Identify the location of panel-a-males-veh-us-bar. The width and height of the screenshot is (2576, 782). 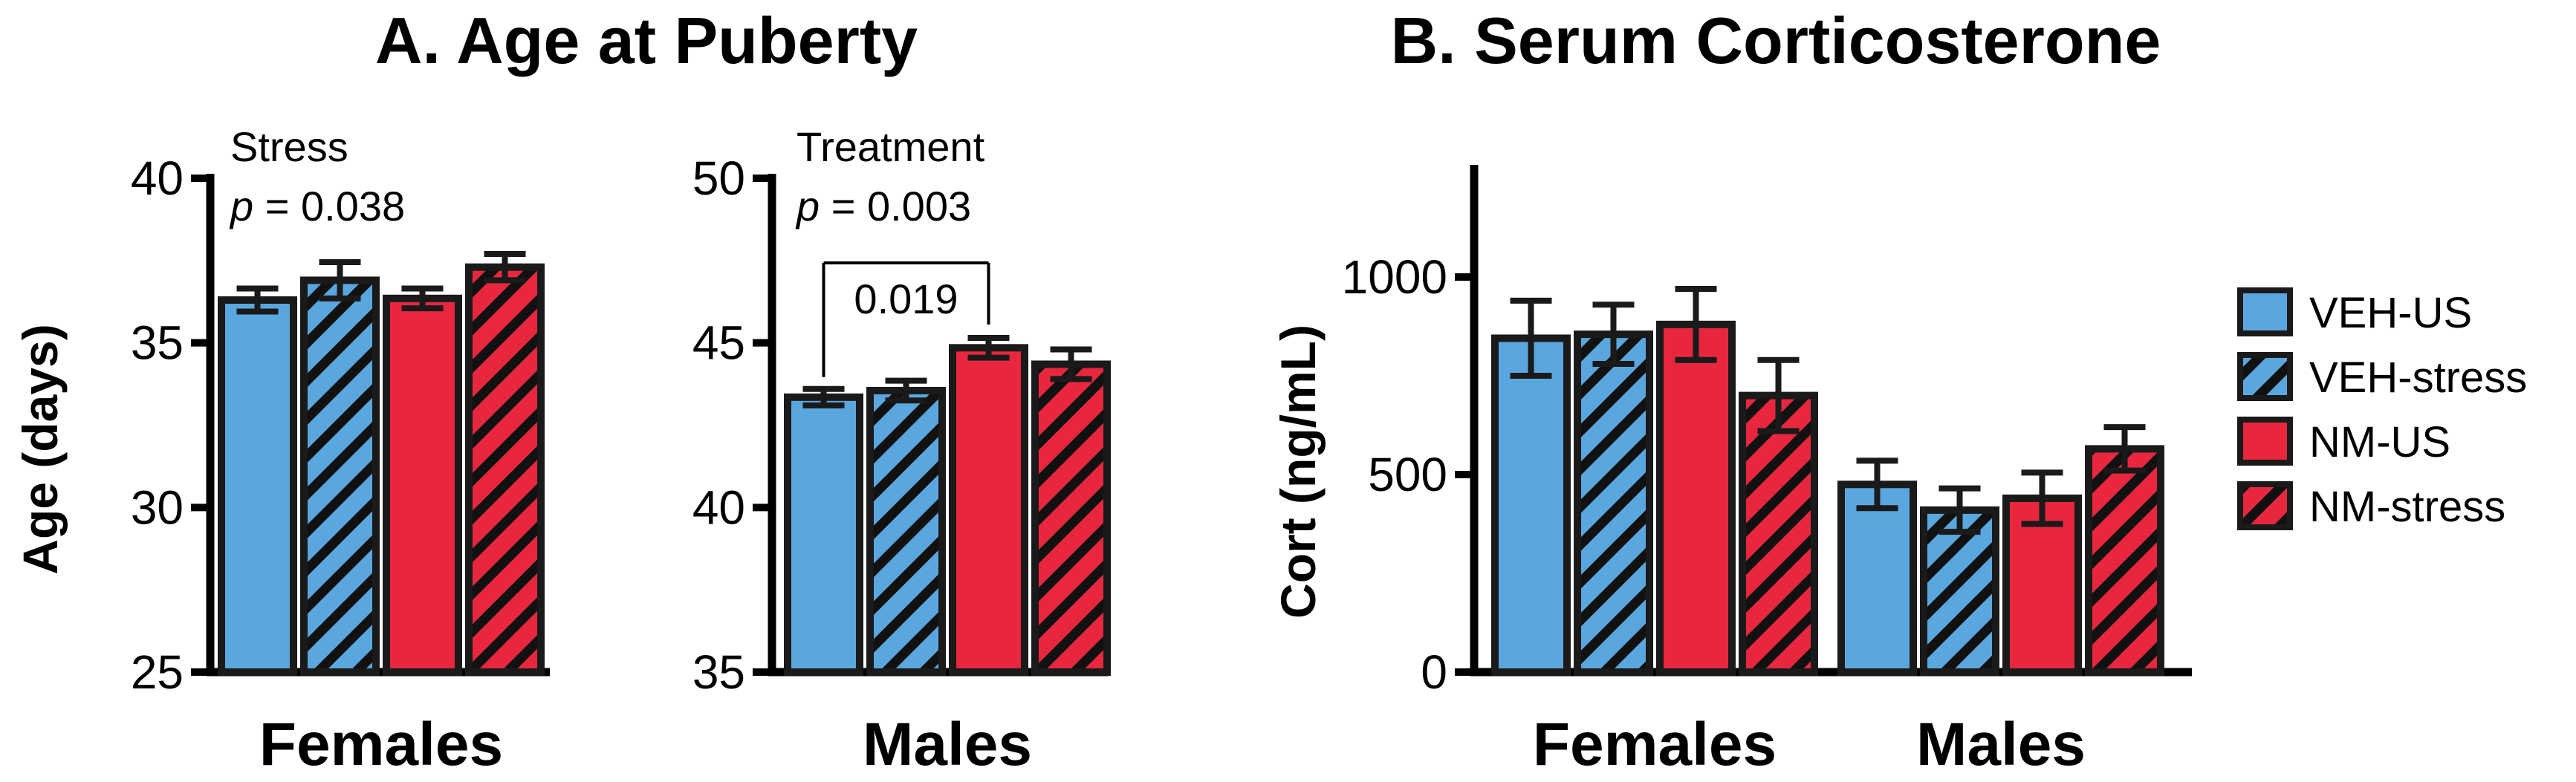
(824, 534).